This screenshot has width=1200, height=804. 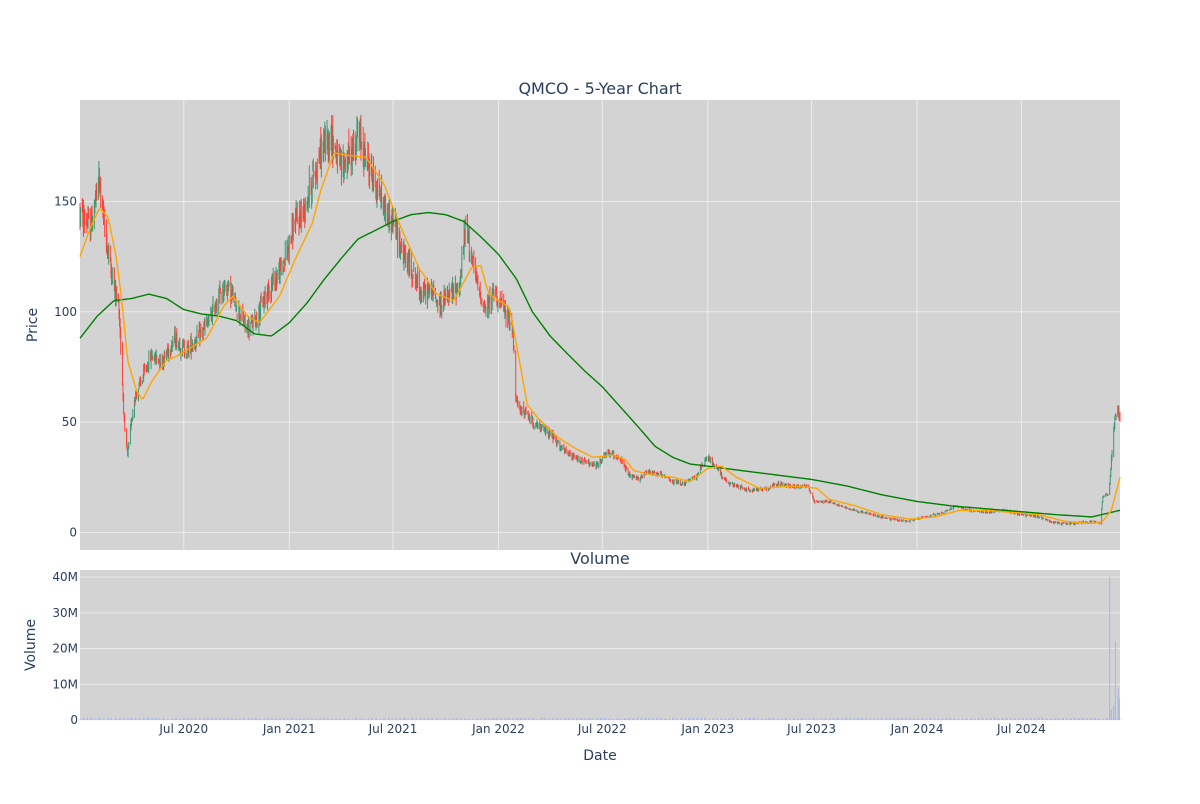 I want to click on date-axis-label: Date, so click(x=599, y=756).